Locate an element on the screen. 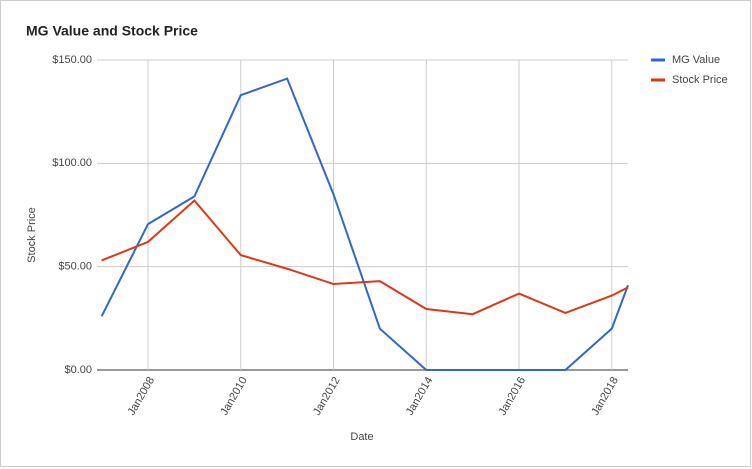 This screenshot has width=752, height=469. y-tick-label: $100.00 is located at coordinates (72, 163).